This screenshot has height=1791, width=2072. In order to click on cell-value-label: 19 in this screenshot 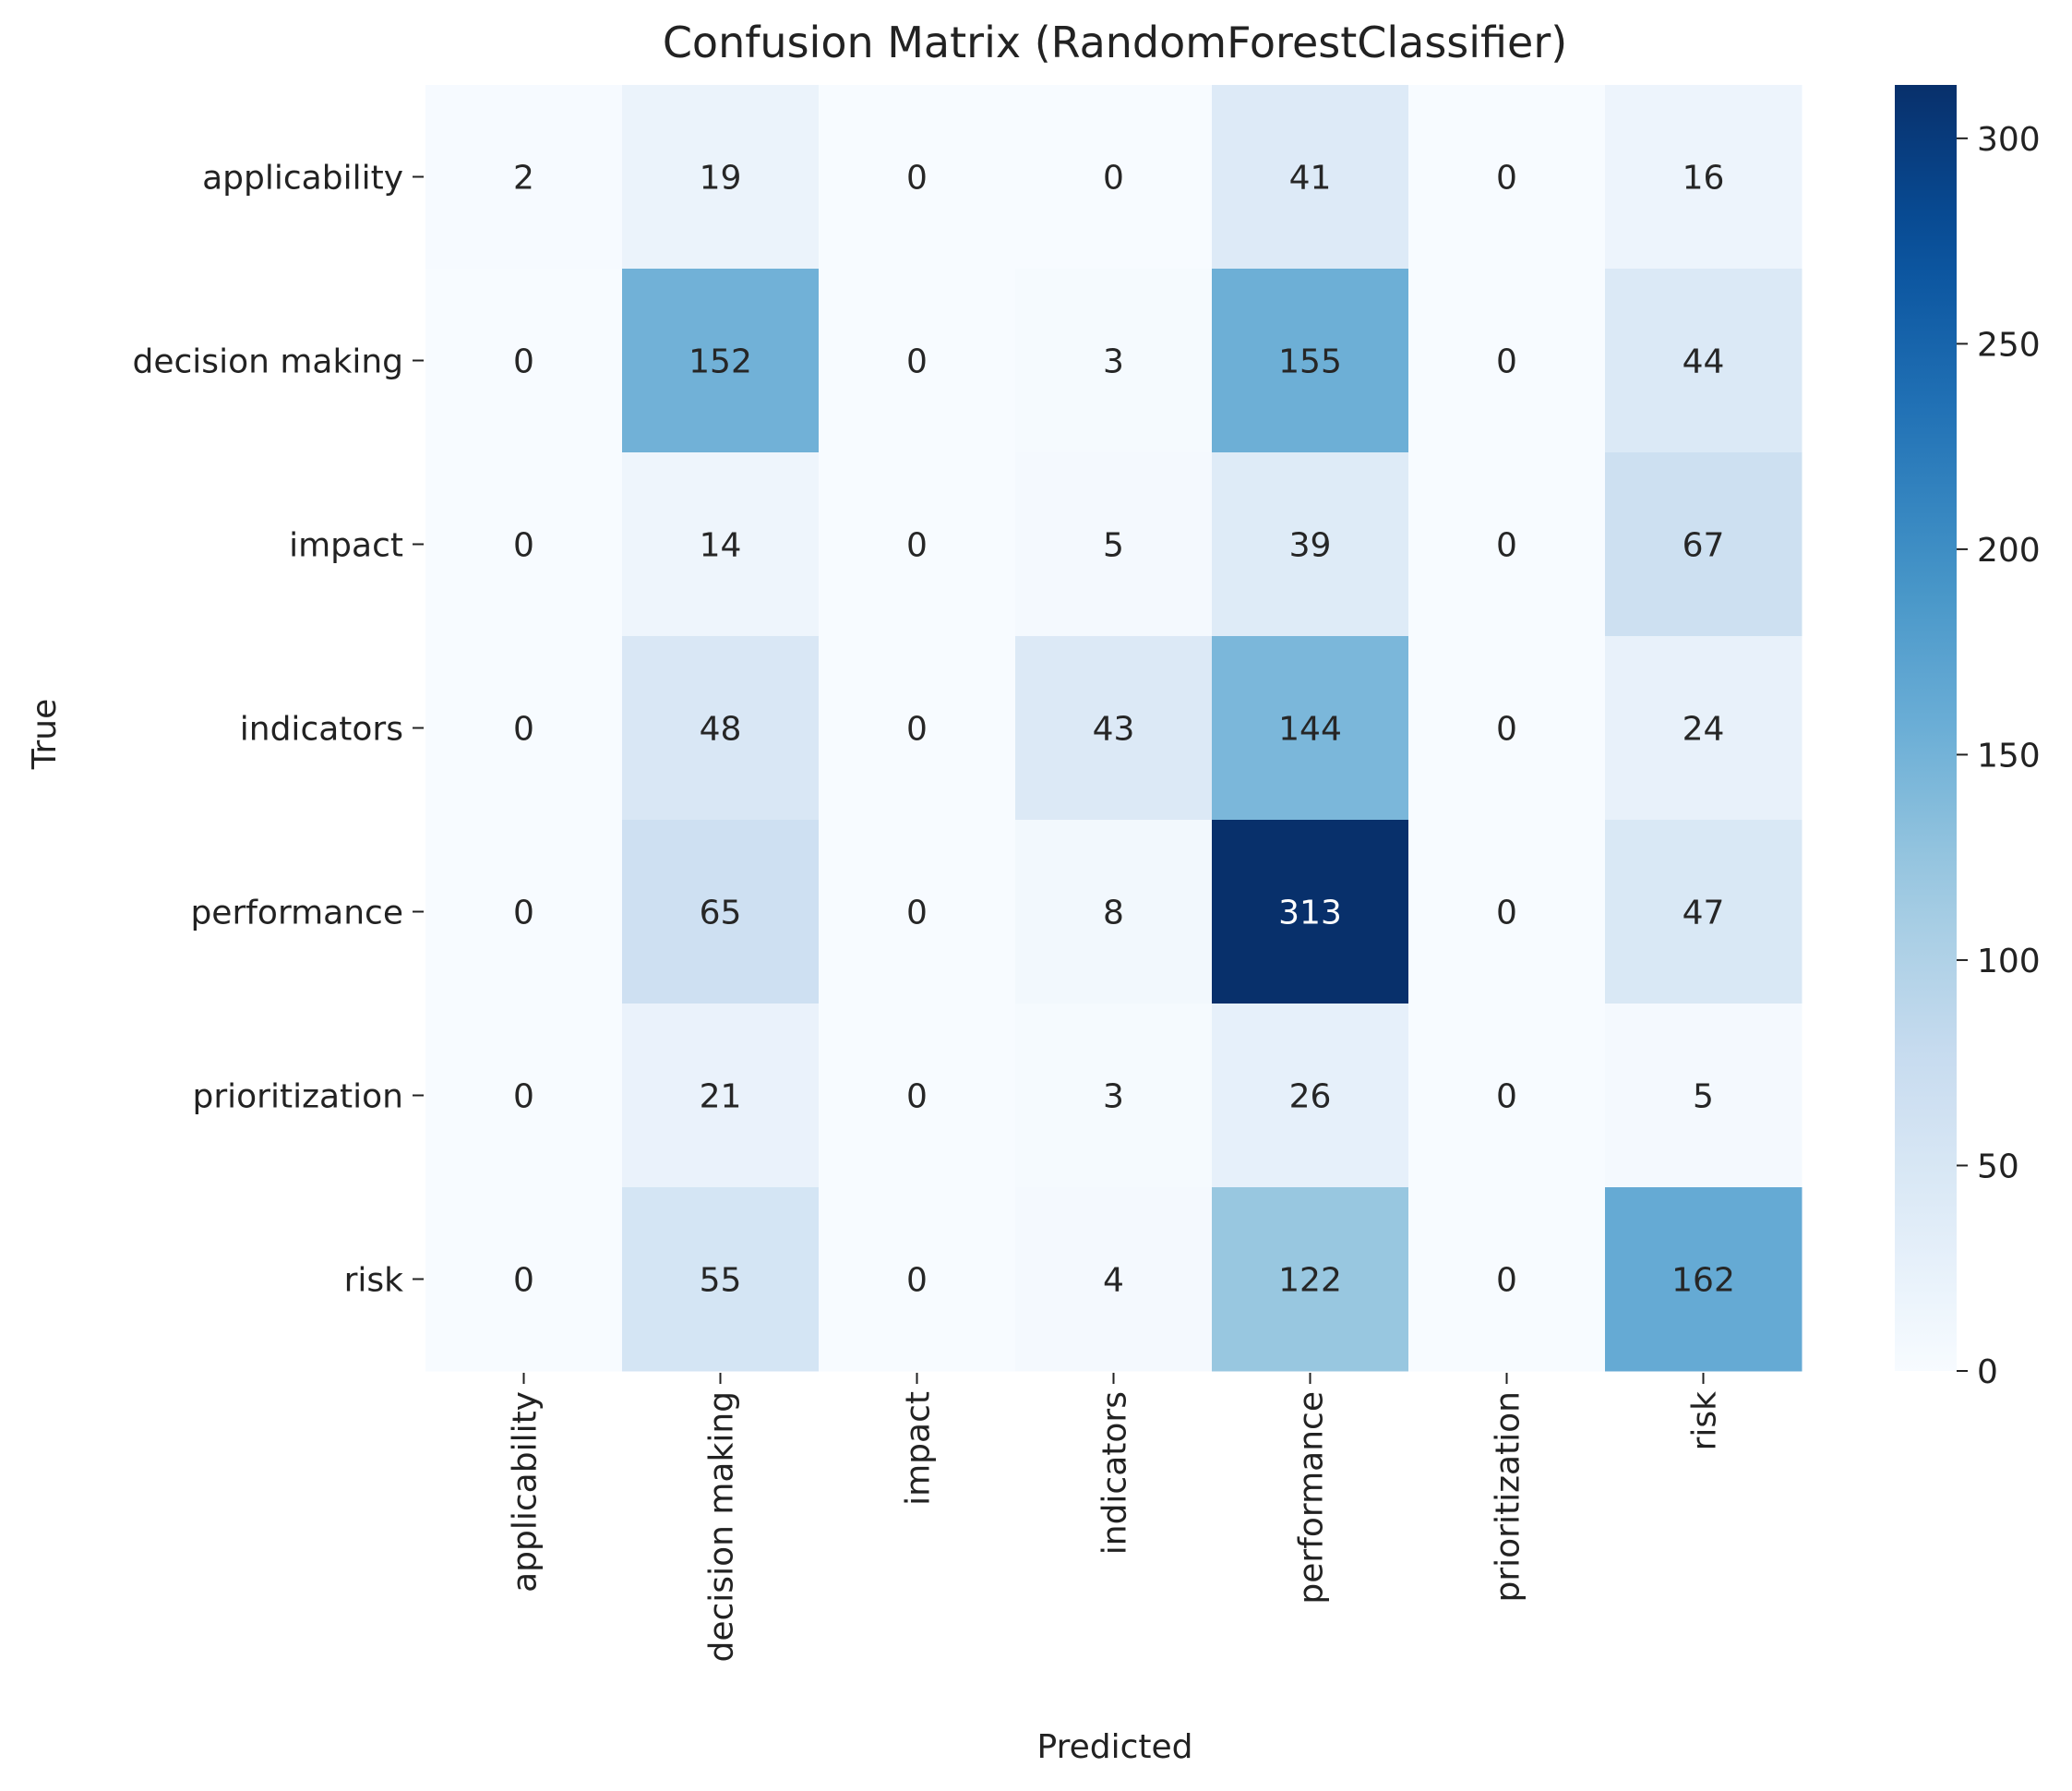, I will do `click(721, 179)`.